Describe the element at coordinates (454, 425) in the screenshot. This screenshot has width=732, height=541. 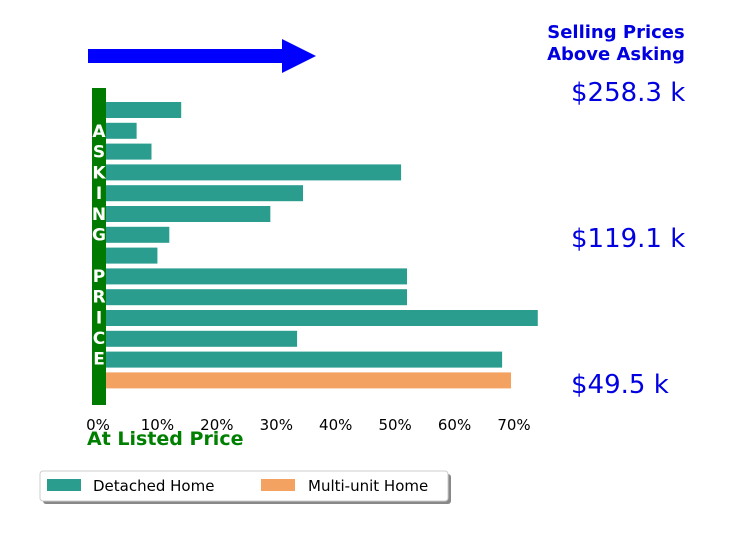
I see `x-tick-label: 60%` at that location.